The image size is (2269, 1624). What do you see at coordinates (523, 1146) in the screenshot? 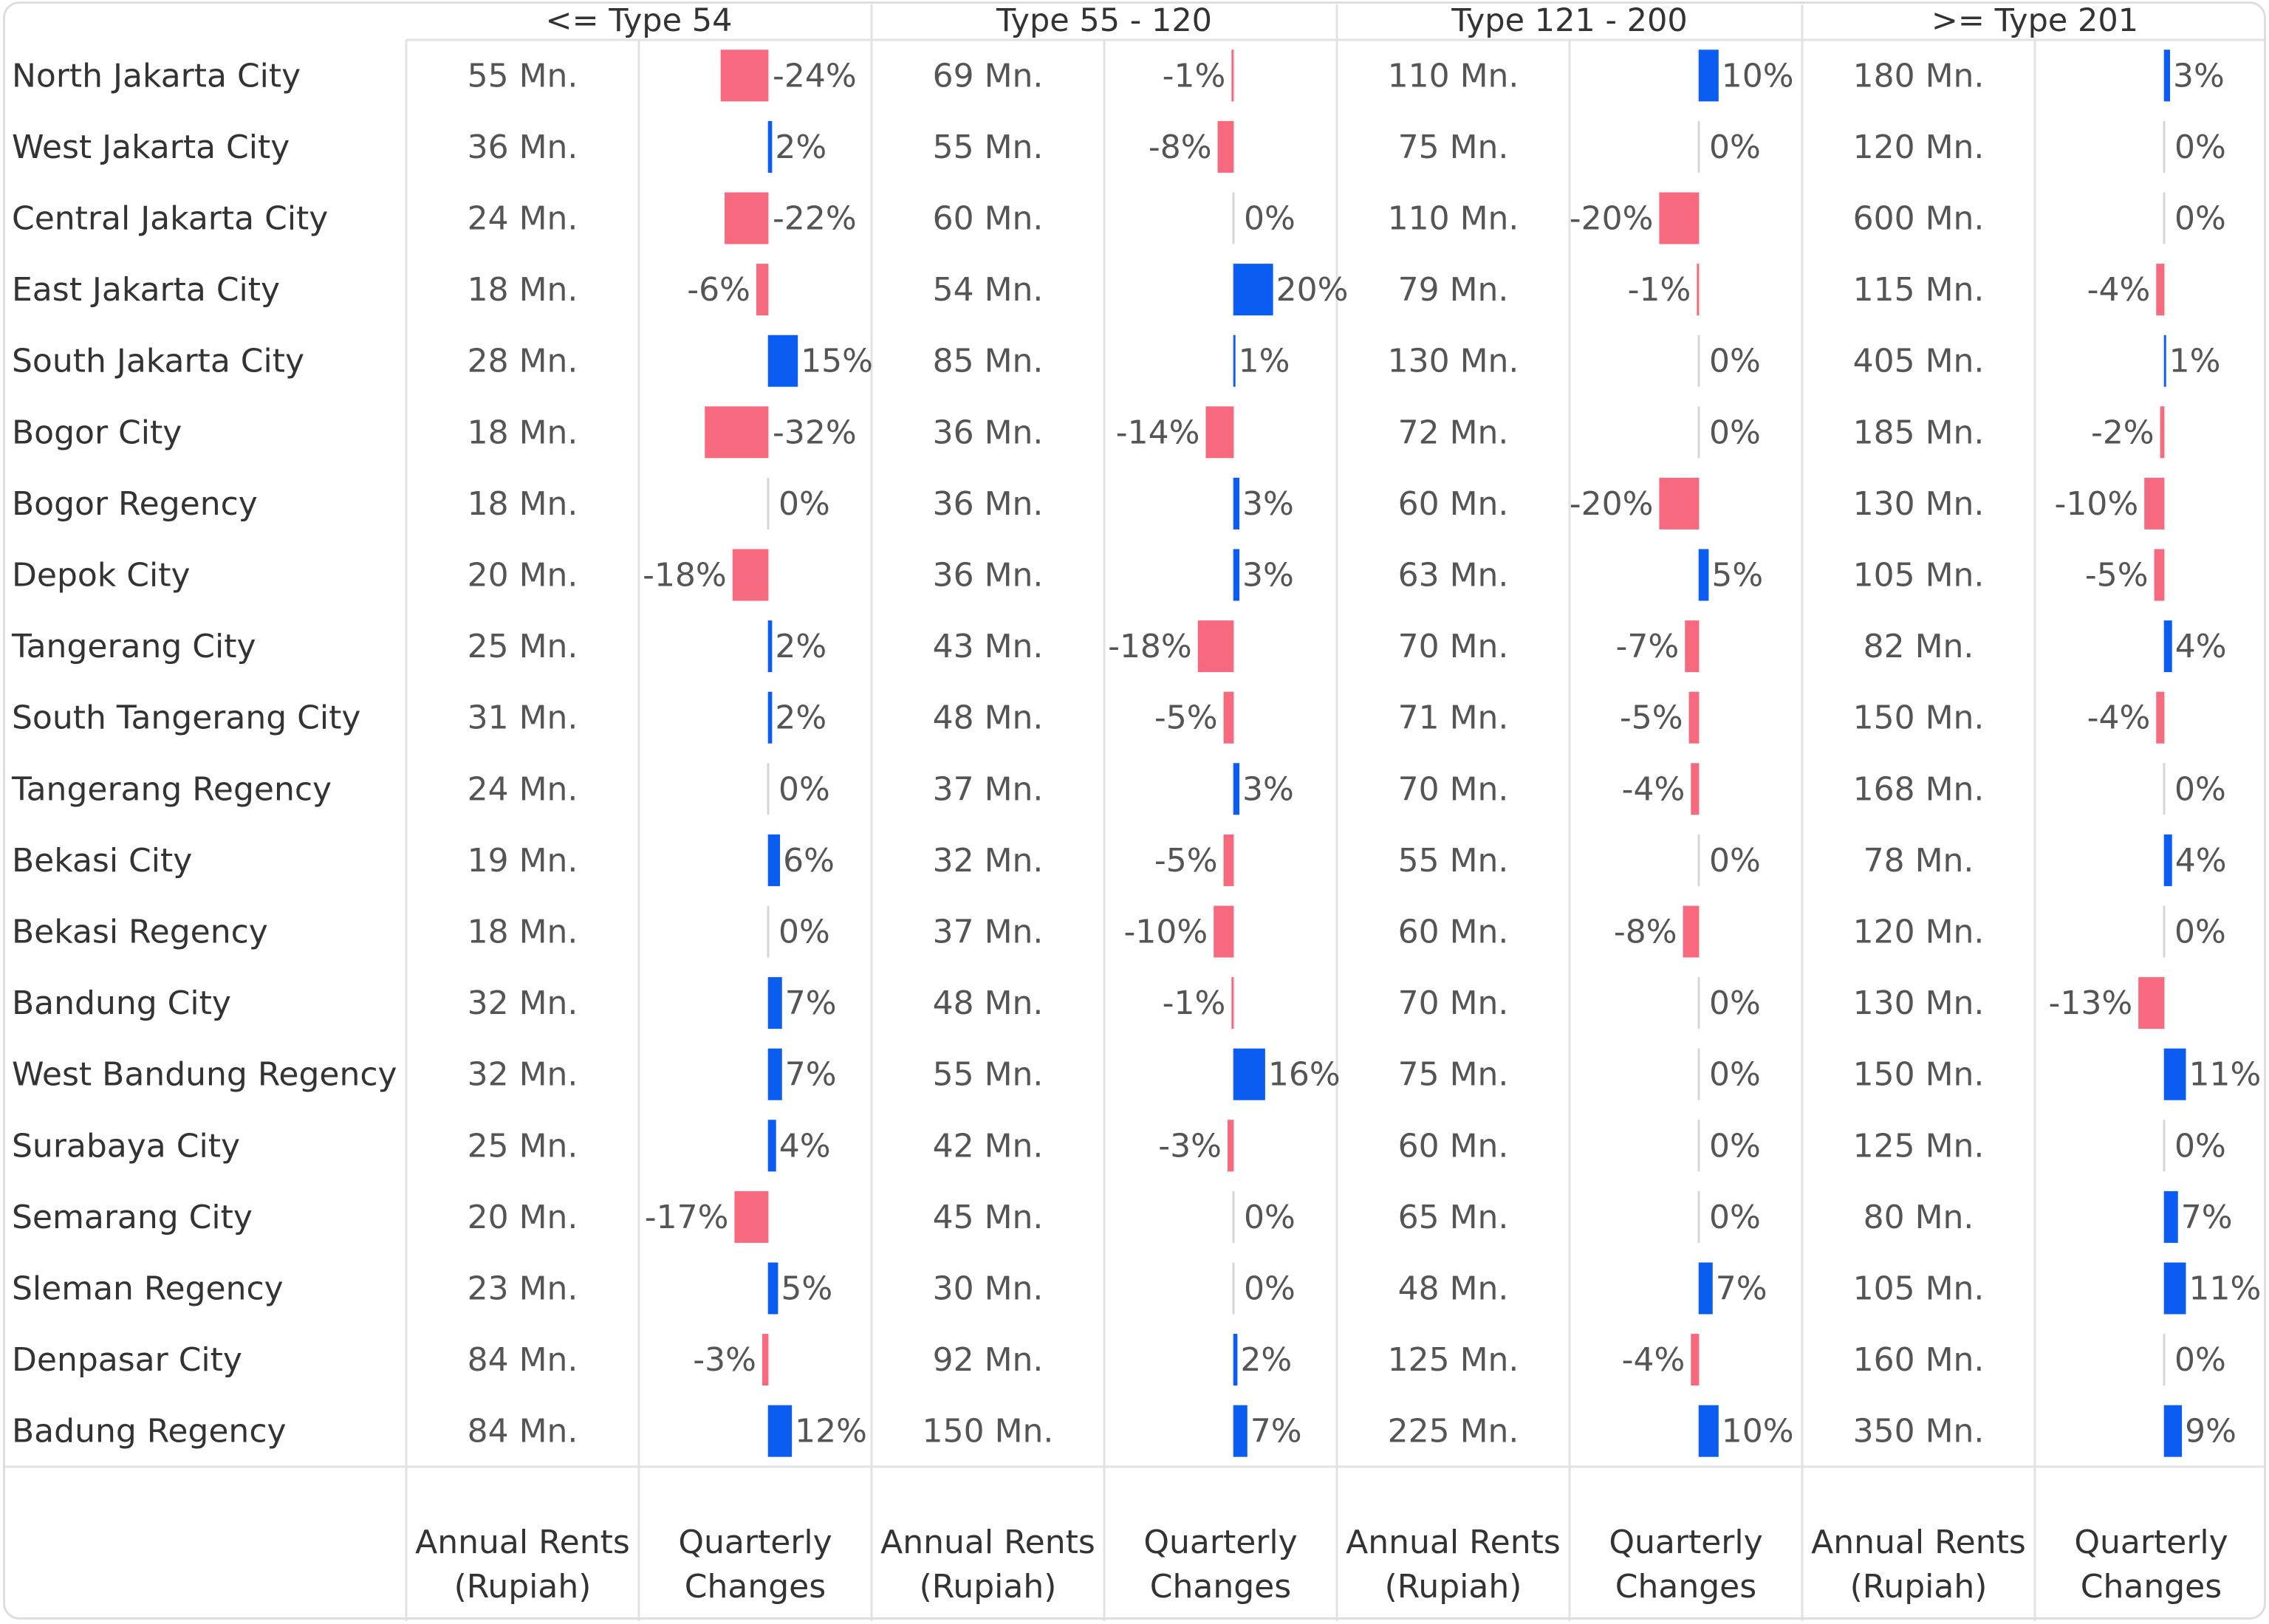
I see `annual-rent-value: 25 Mn.` at bounding box center [523, 1146].